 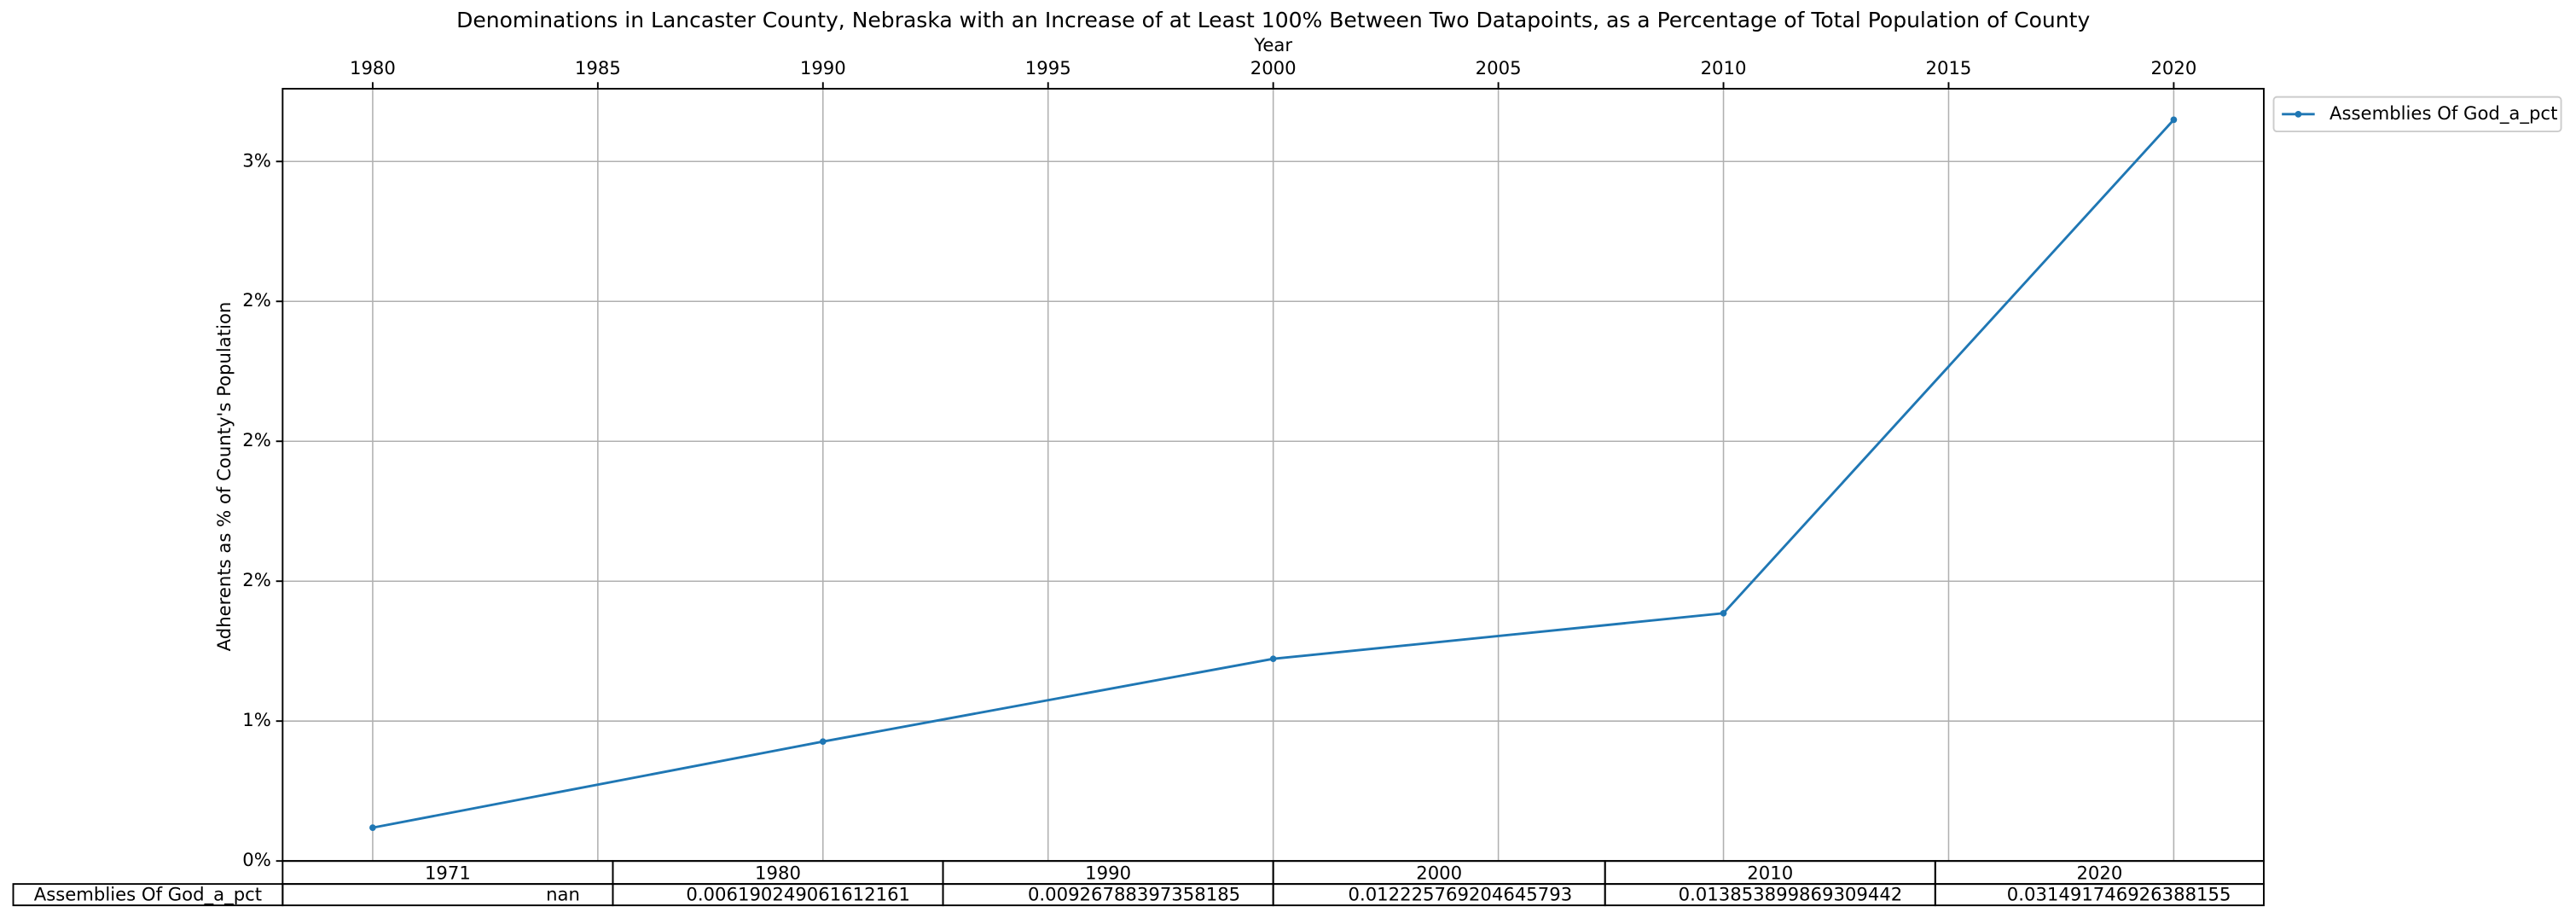 I want to click on x-tick-label: 2010, so click(x=1724, y=67).